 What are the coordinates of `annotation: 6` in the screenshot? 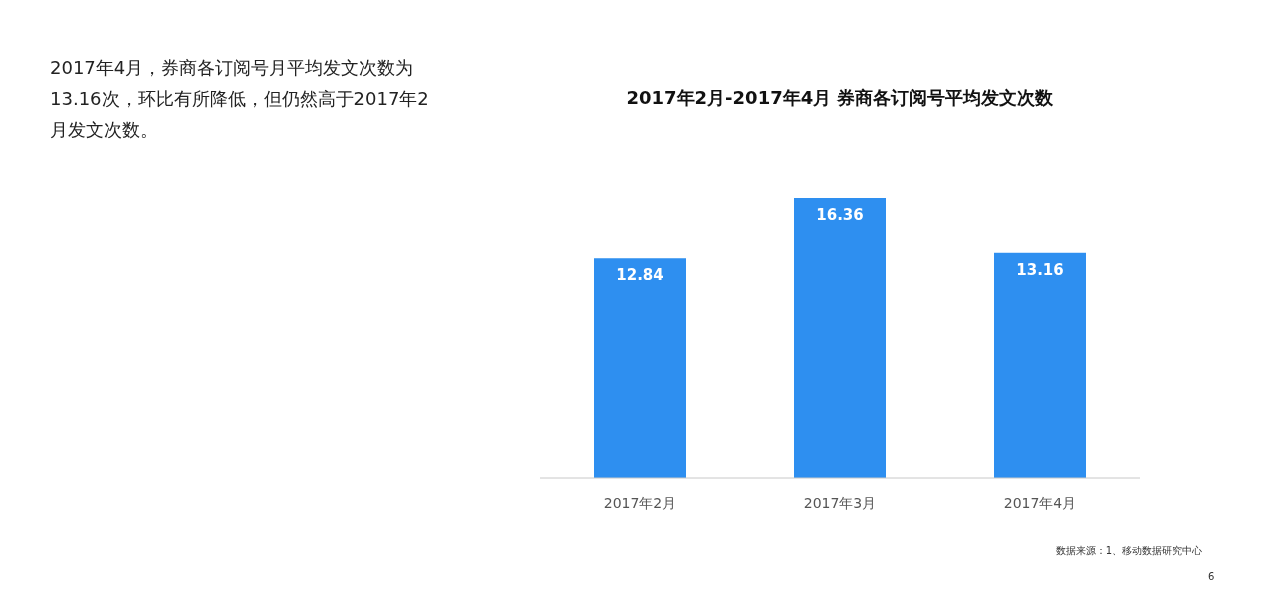 It's located at (1211, 576).